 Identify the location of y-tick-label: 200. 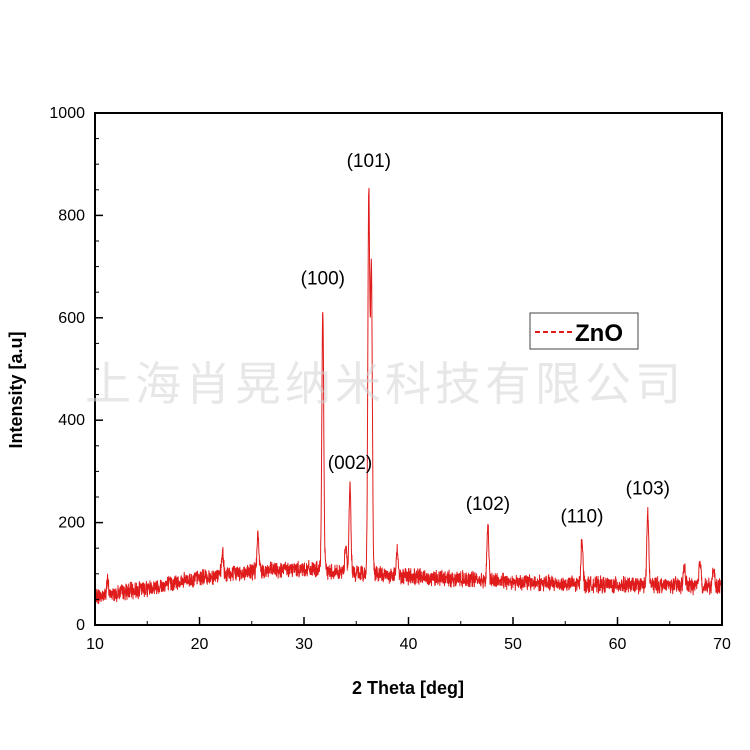
(71, 523).